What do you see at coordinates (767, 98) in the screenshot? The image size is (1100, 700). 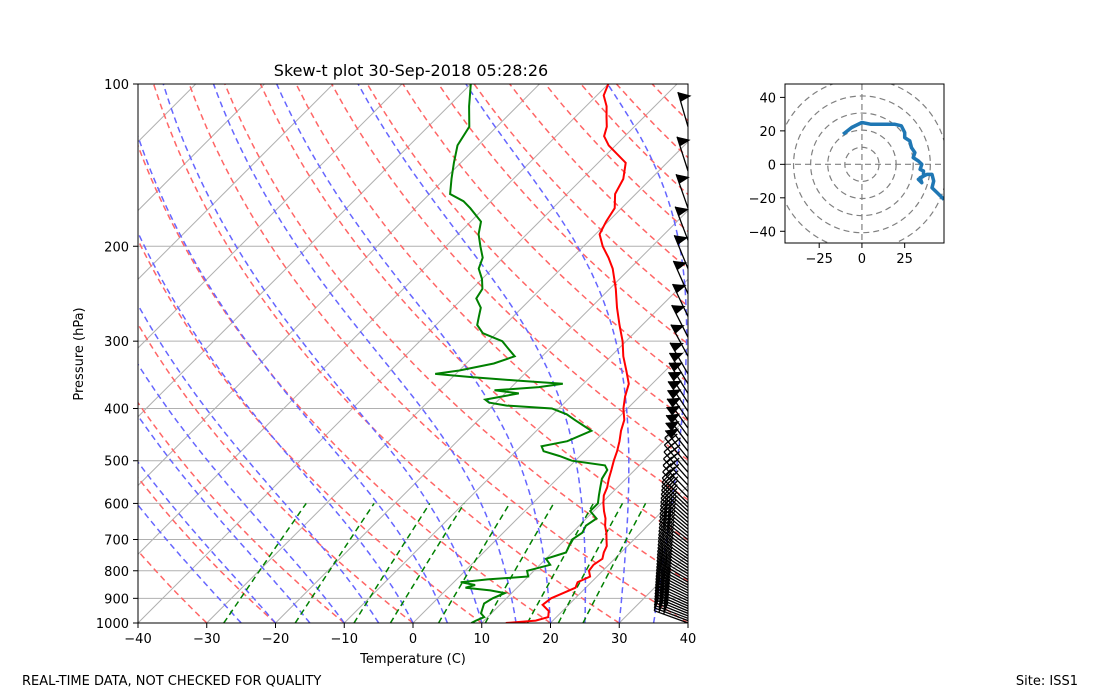 I see `hodograph-y-tick-label: 40` at bounding box center [767, 98].